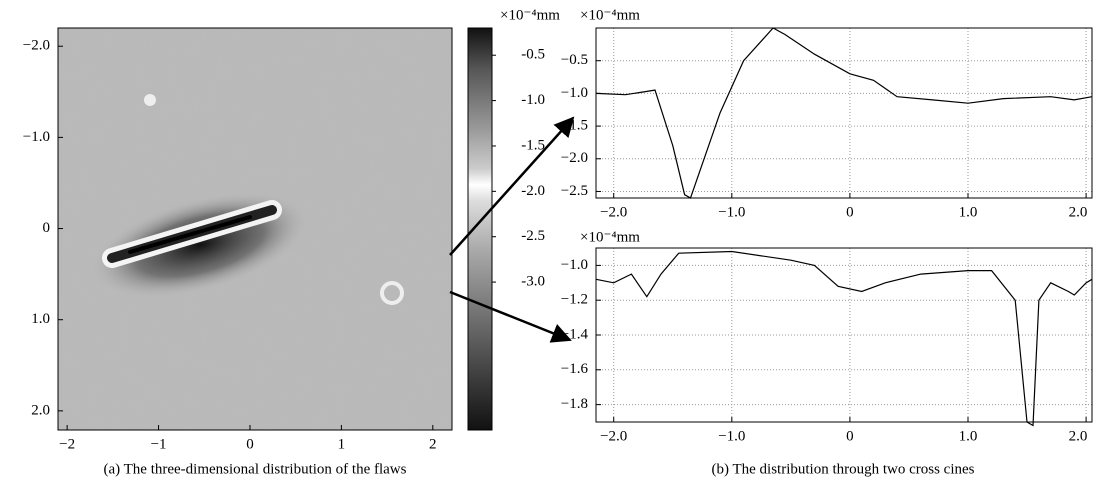 The height and width of the screenshot is (486, 1099). What do you see at coordinates (574, 404) in the screenshot?
I see `y-tick-label: −1.8` at bounding box center [574, 404].